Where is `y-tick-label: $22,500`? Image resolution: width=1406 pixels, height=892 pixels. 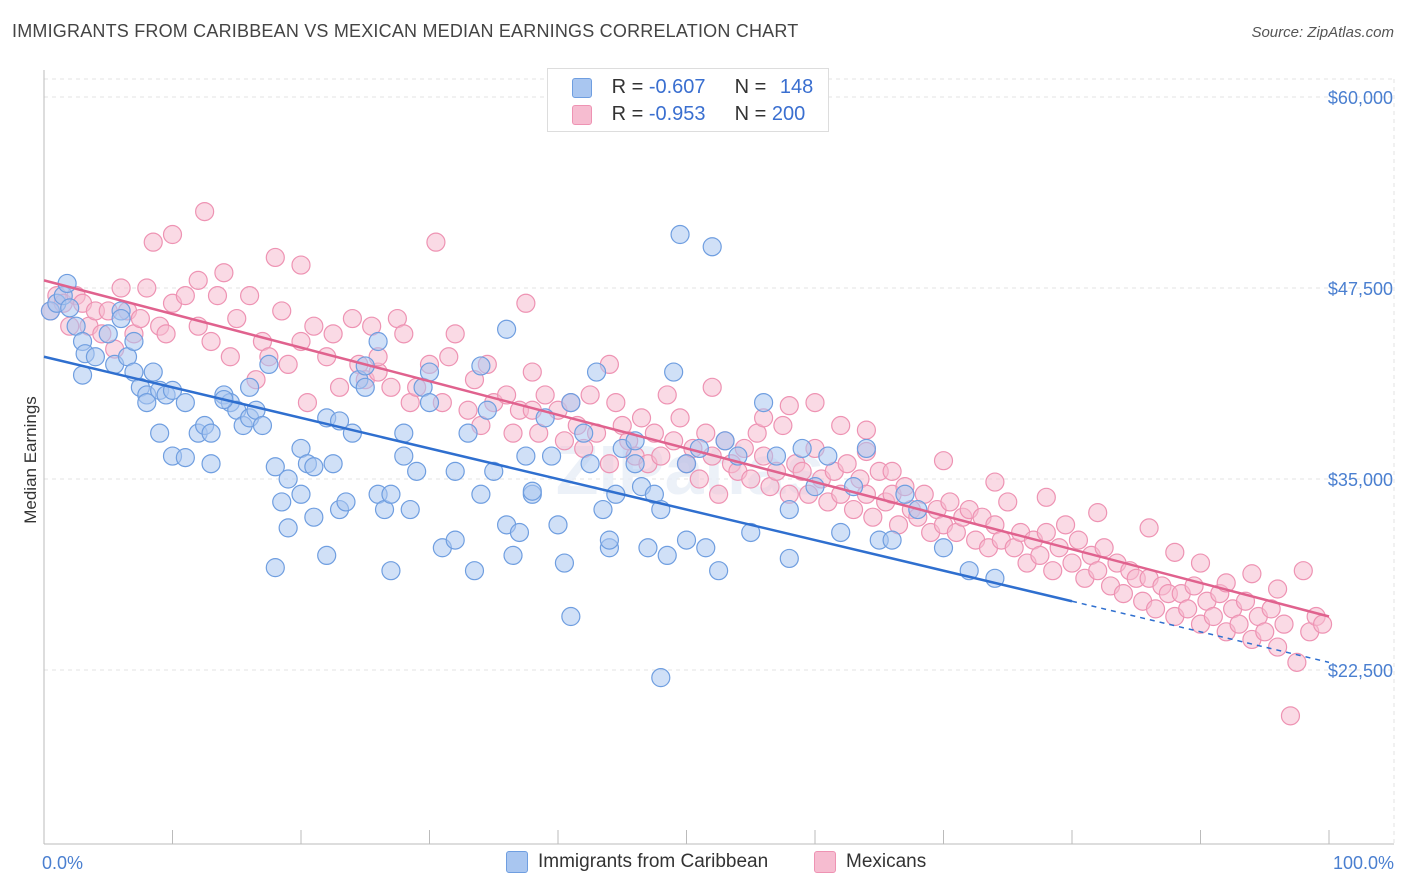
y-tick-label: $22,500 is located at coordinates (1360, 671).